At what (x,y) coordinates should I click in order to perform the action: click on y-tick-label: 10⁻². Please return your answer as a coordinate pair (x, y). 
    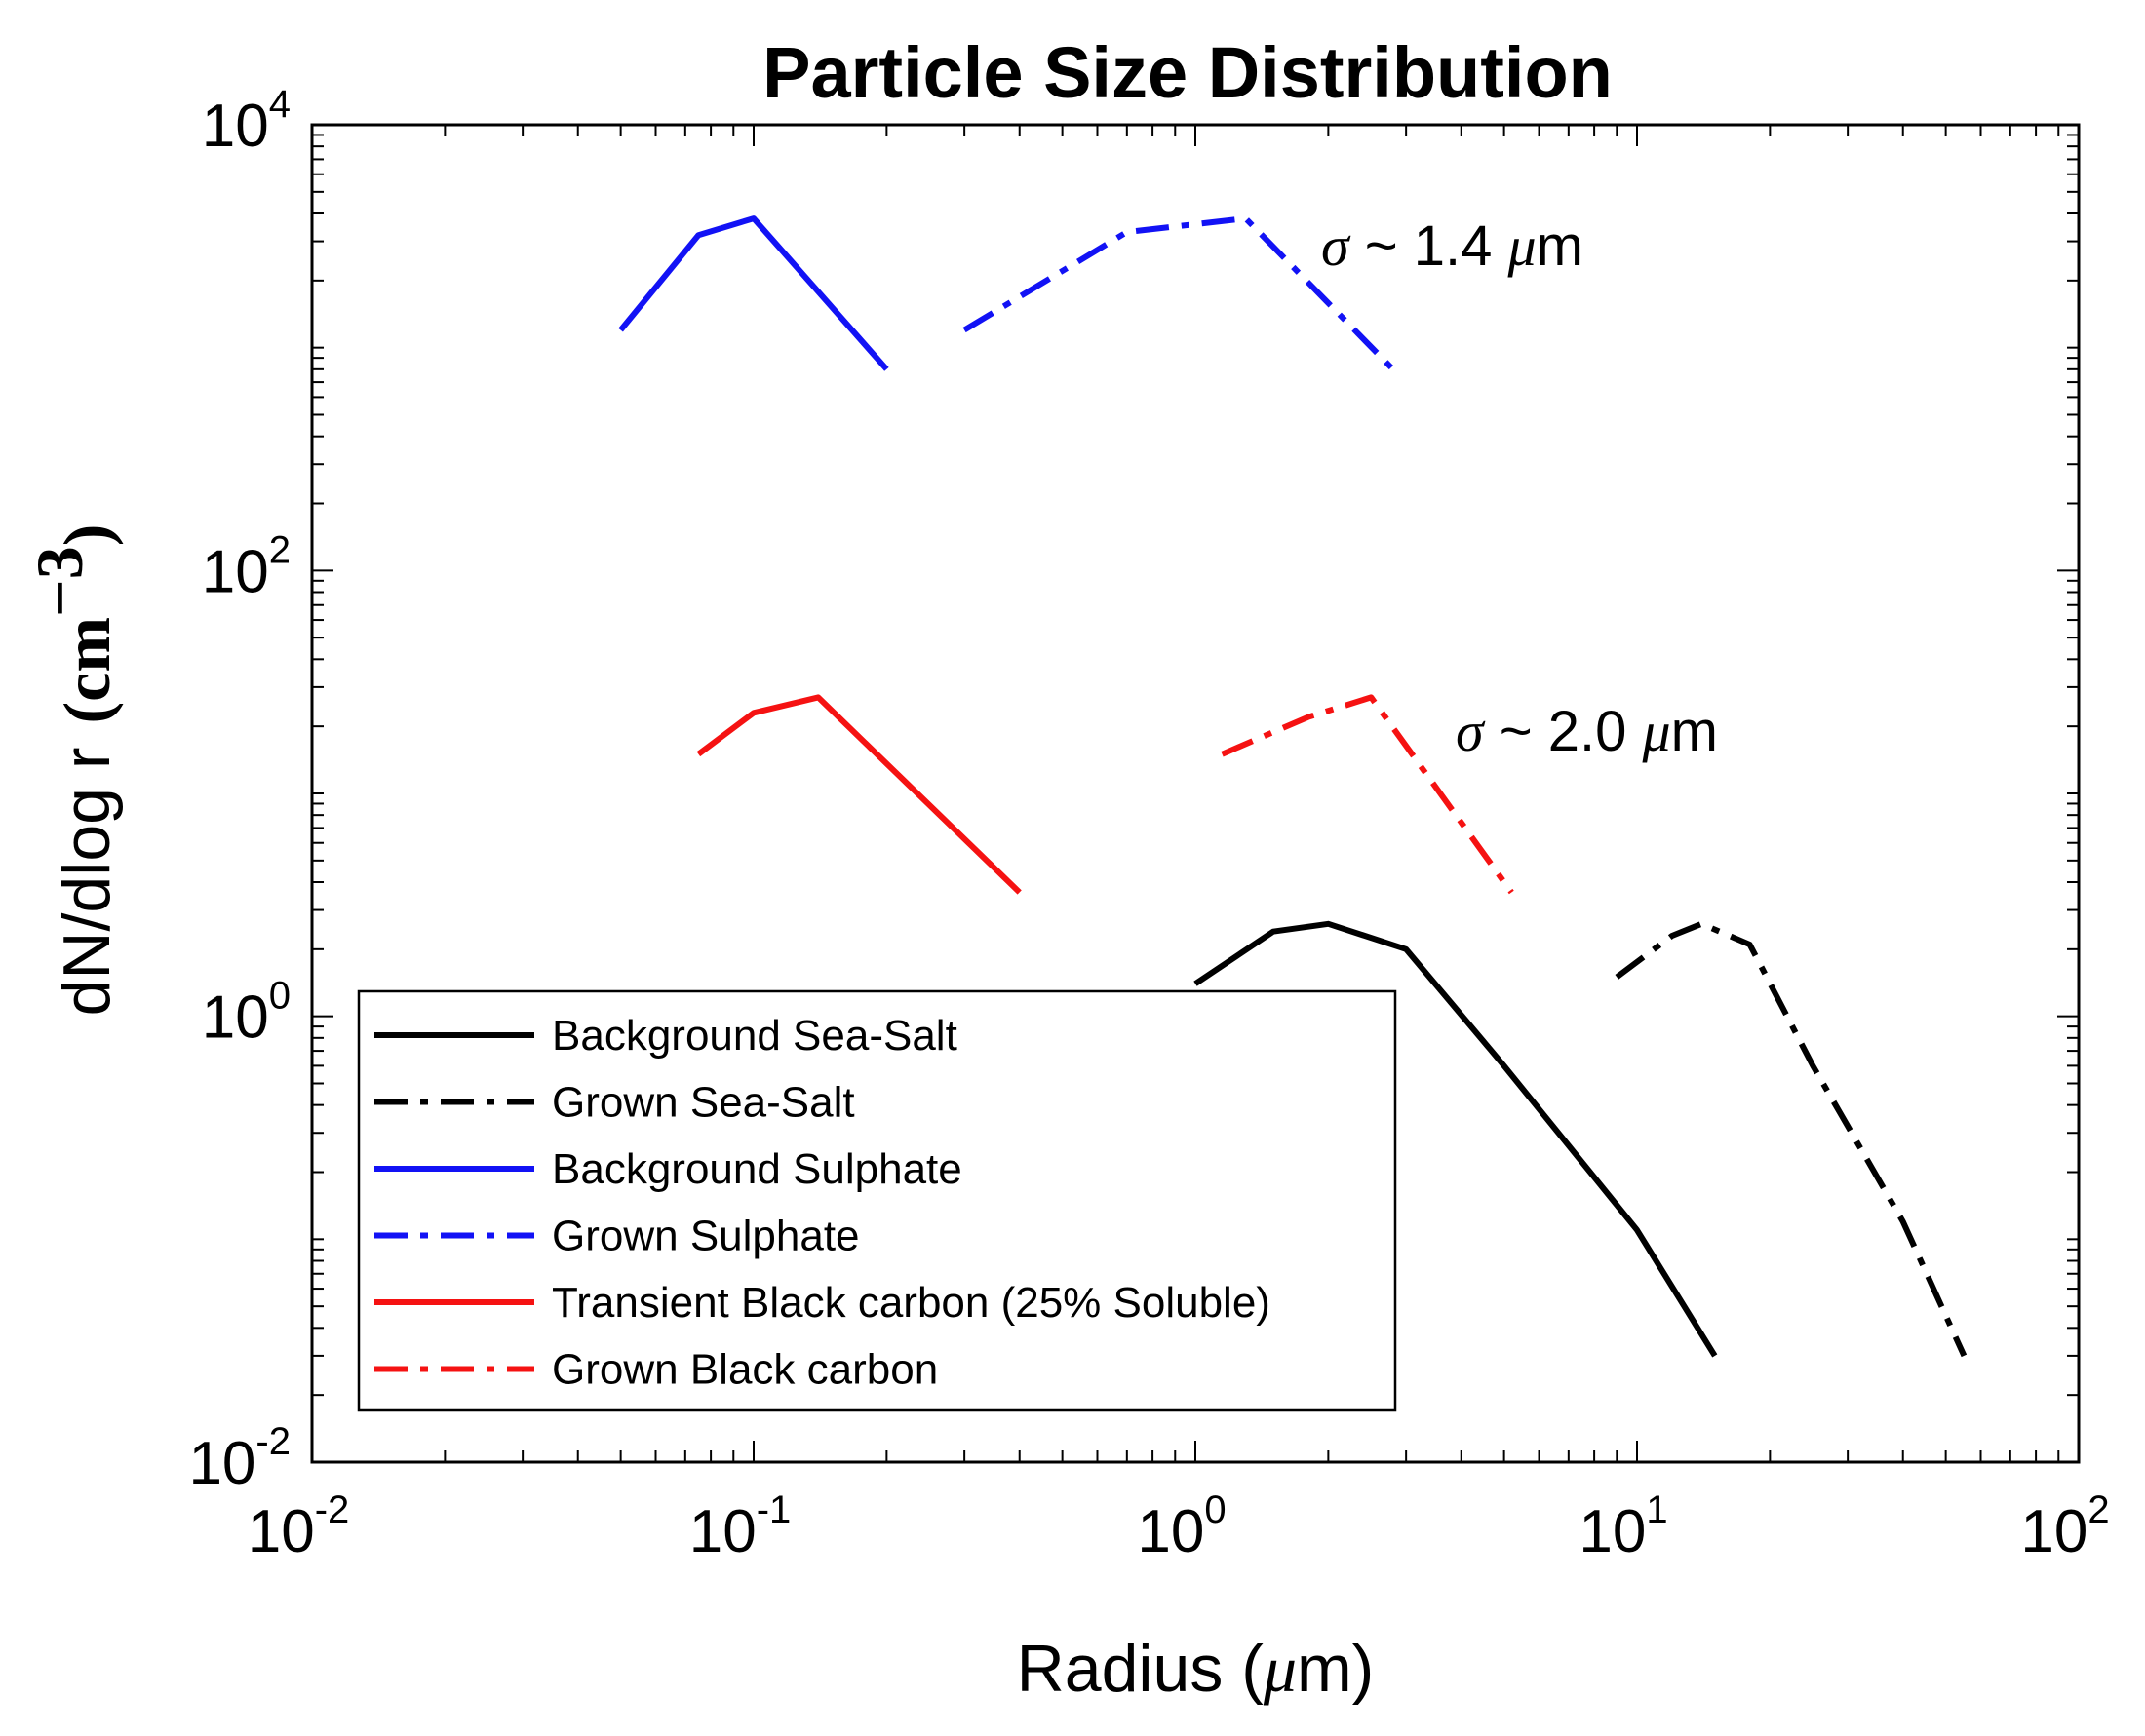
    Looking at the image, I should click on (239, 1458).